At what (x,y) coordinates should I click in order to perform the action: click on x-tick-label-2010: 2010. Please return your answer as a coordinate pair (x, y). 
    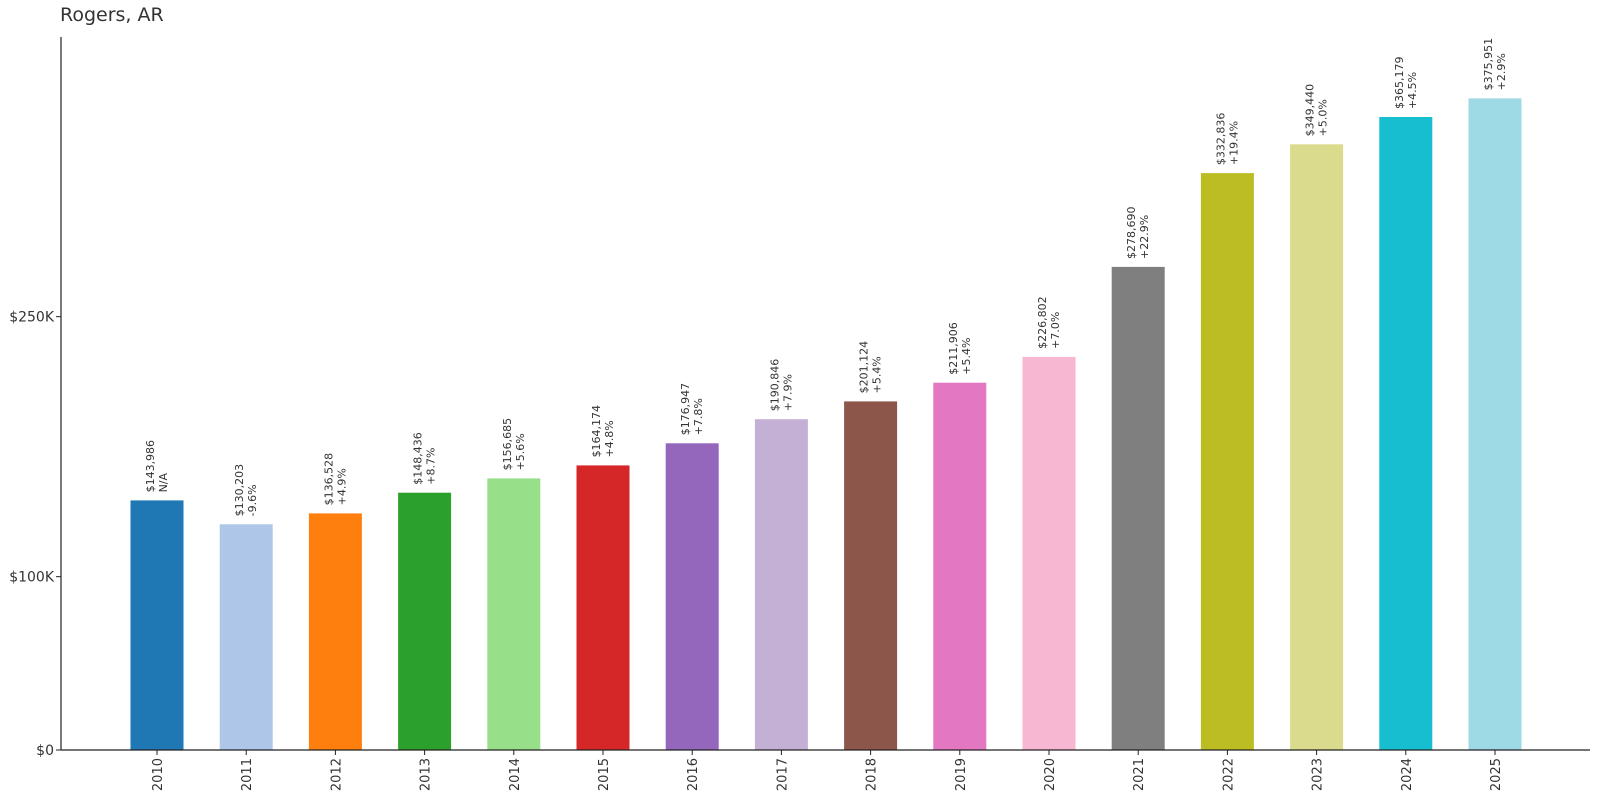
    Looking at the image, I should click on (158, 774).